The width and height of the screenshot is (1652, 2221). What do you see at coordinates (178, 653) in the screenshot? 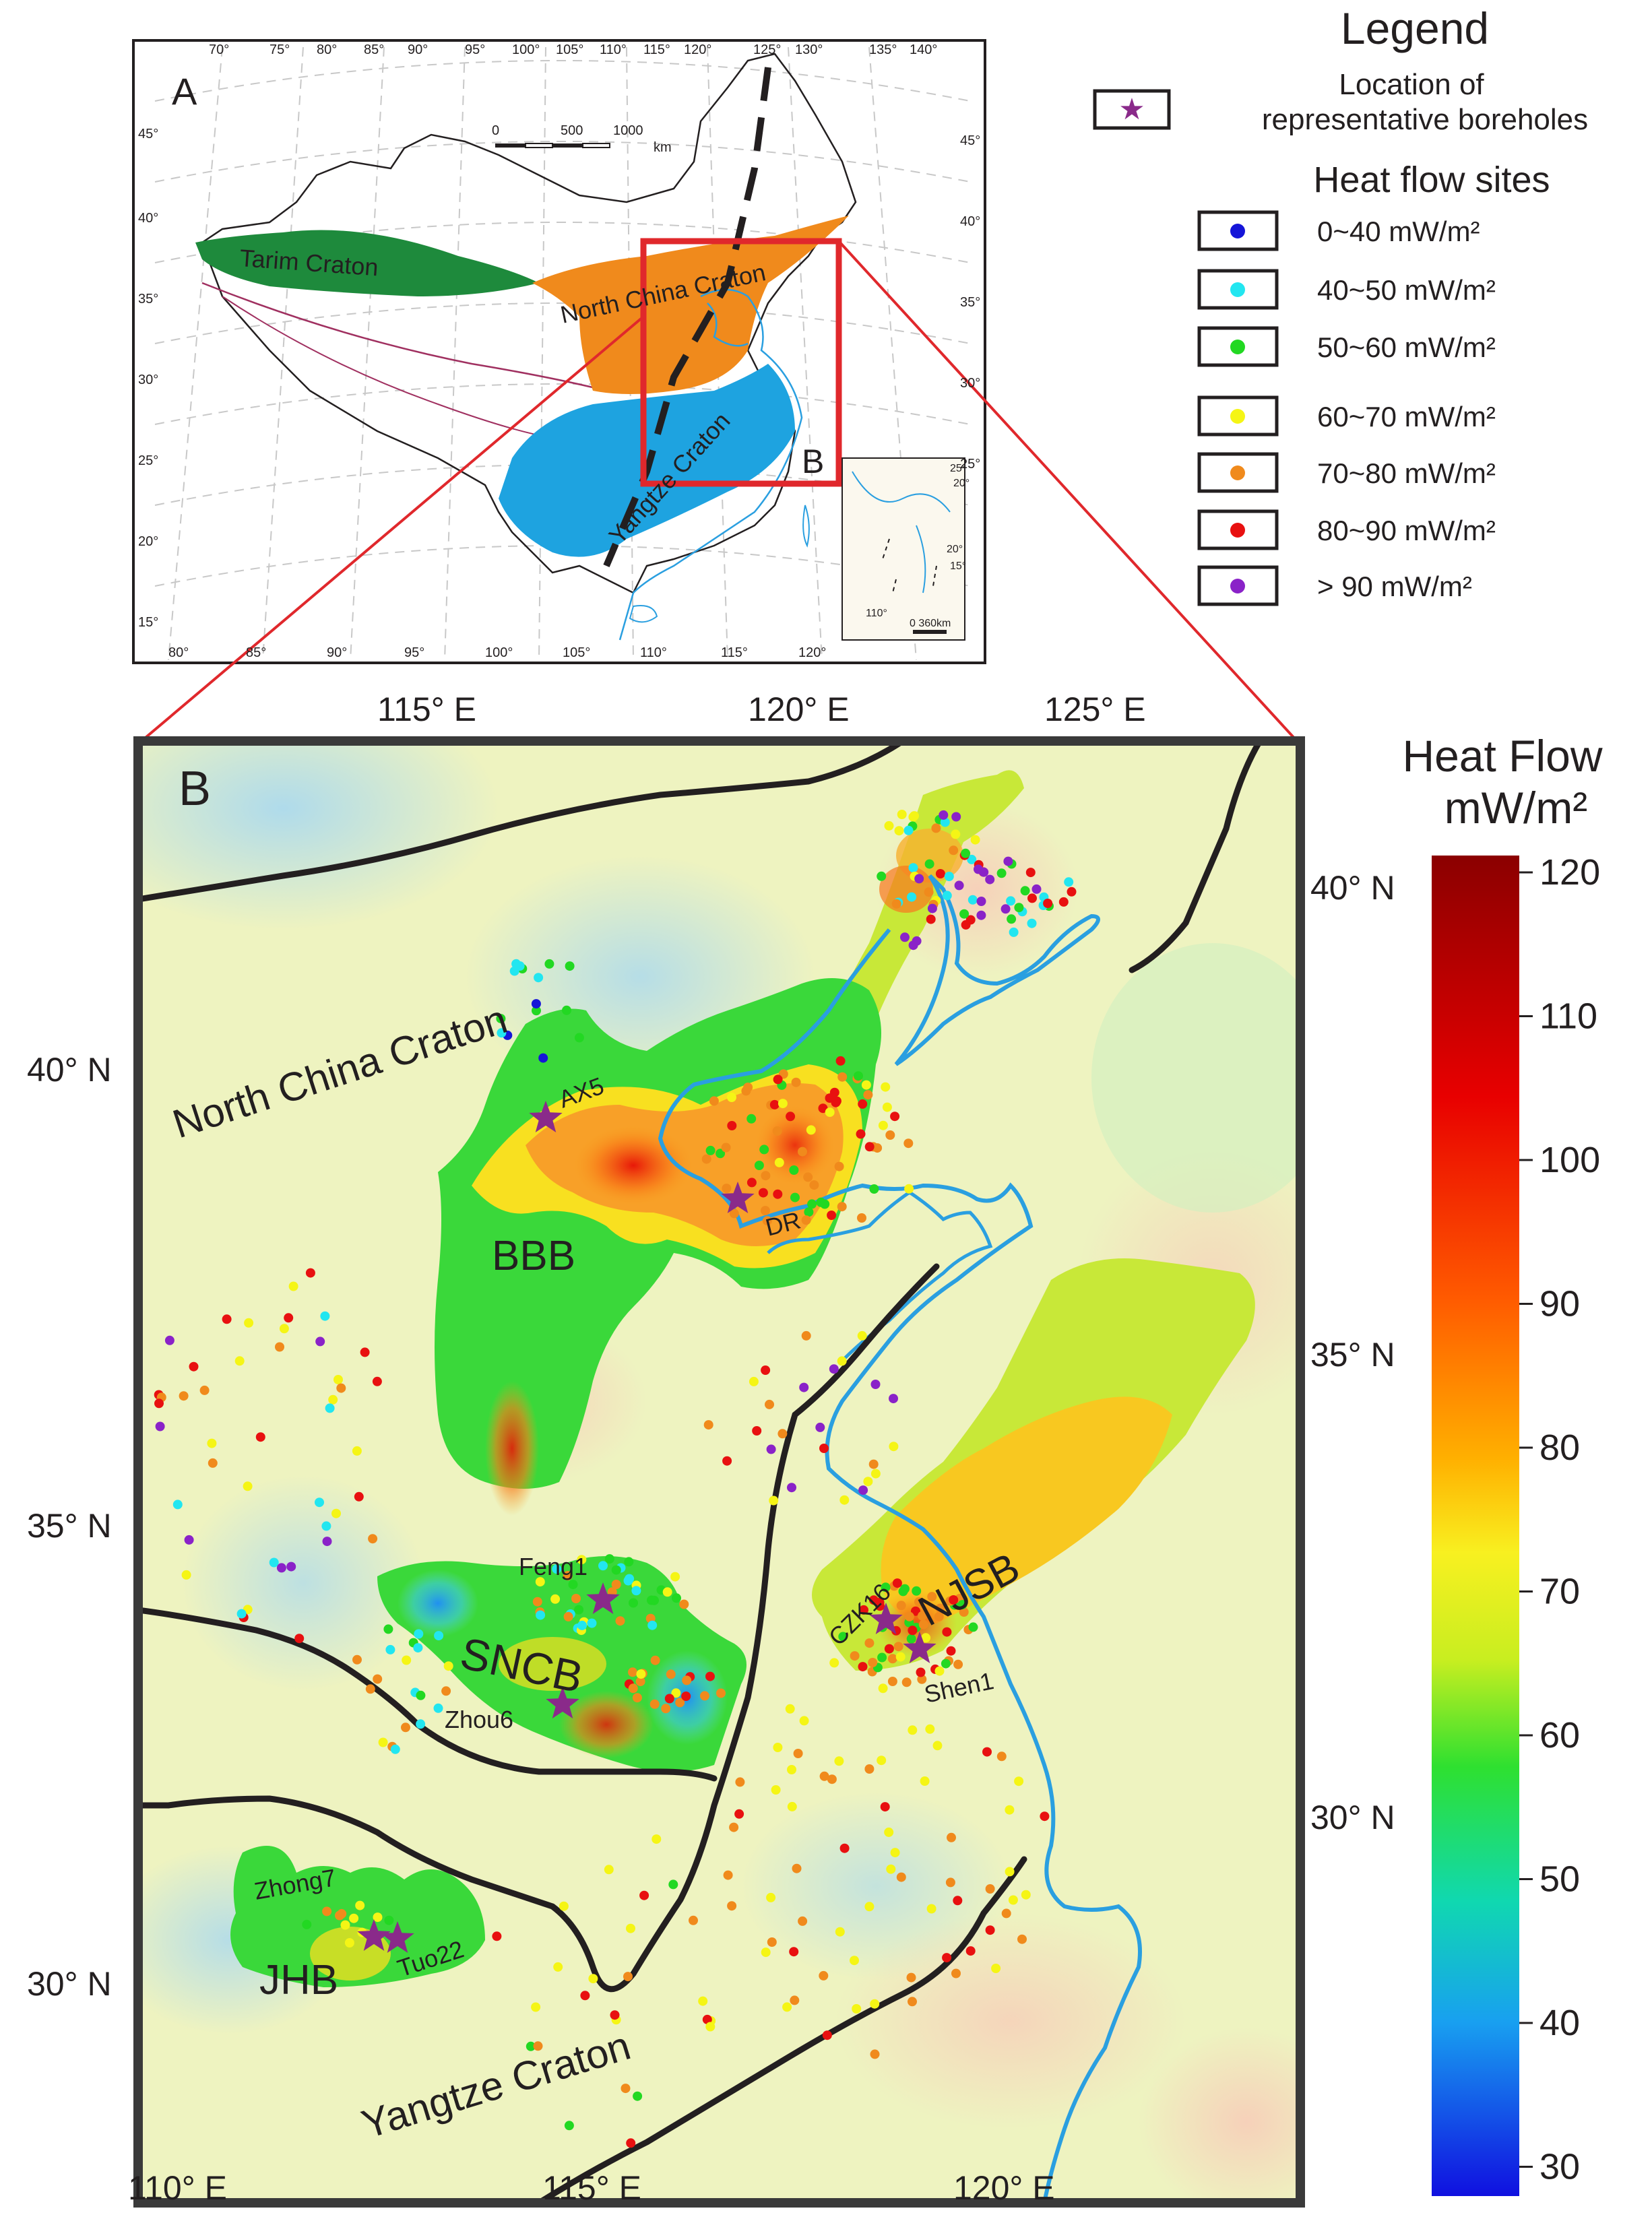
I see `svg-text: 80°` at bounding box center [178, 653].